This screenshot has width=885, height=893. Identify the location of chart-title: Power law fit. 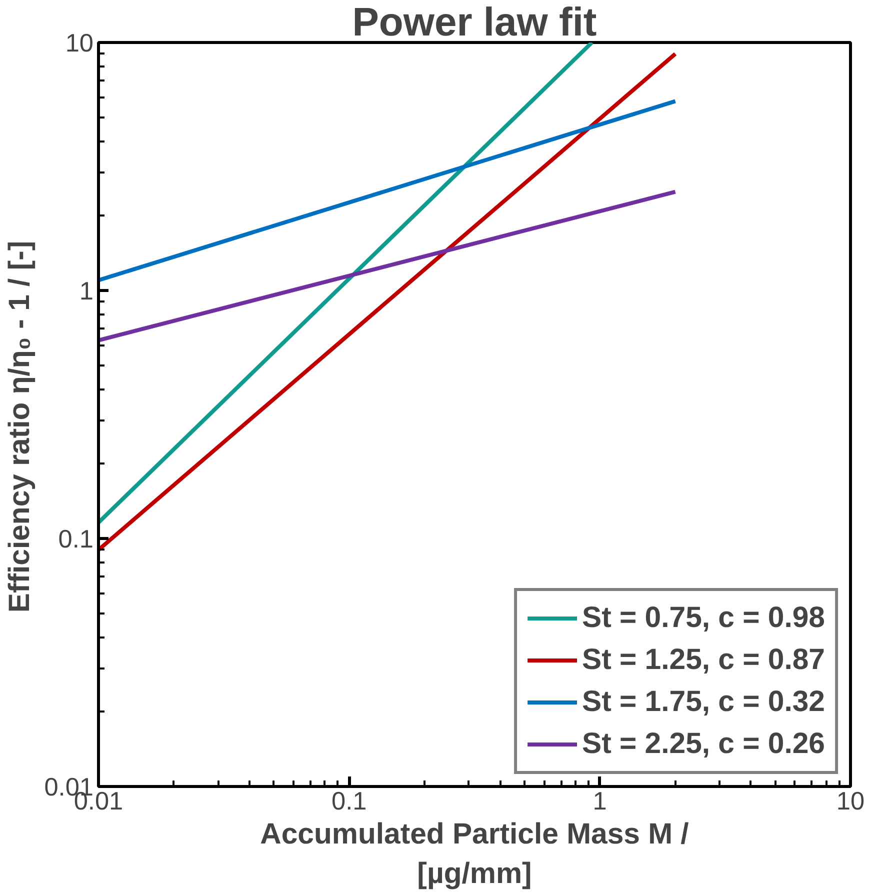
(474, 22).